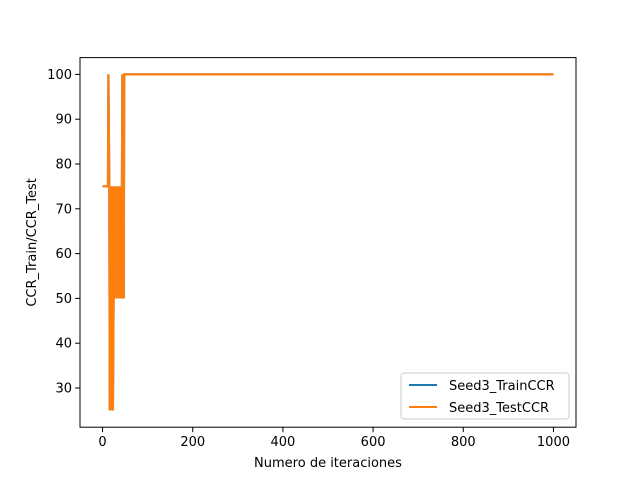 This screenshot has width=640, height=480. I want to click on legend-label-test: Seed3_TestCCR, so click(499, 408).